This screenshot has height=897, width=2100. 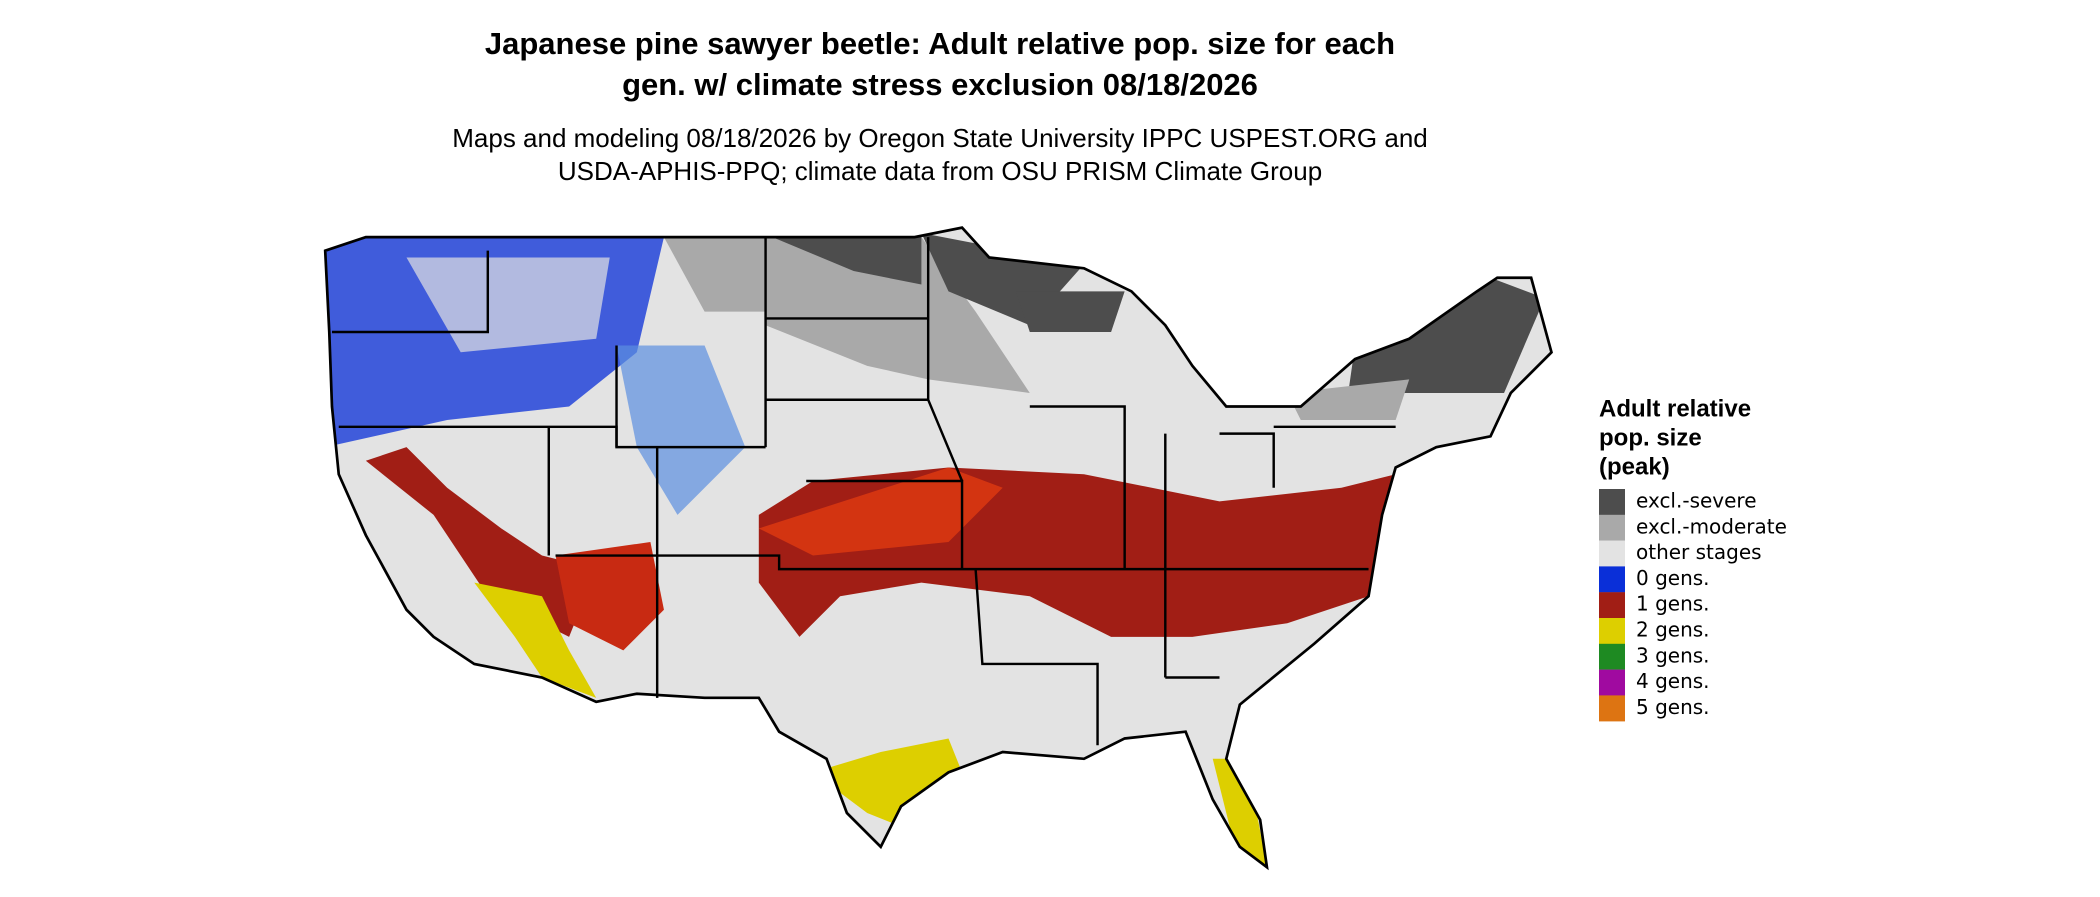 What do you see at coordinates (1696, 501) in the screenshot?
I see `legend-label: excl.-severe` at bounding box center [1696, 501].